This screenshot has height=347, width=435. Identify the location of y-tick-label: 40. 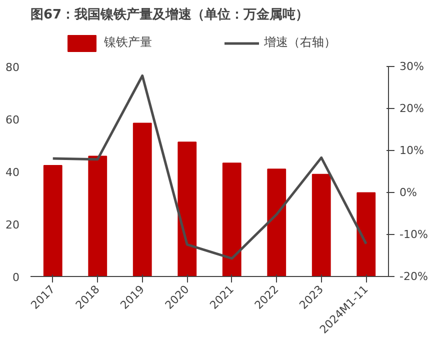
(13, 172).